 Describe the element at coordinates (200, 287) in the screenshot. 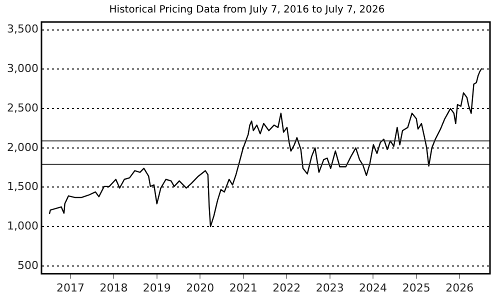

I see `x-tick-label: 2020` at that location.